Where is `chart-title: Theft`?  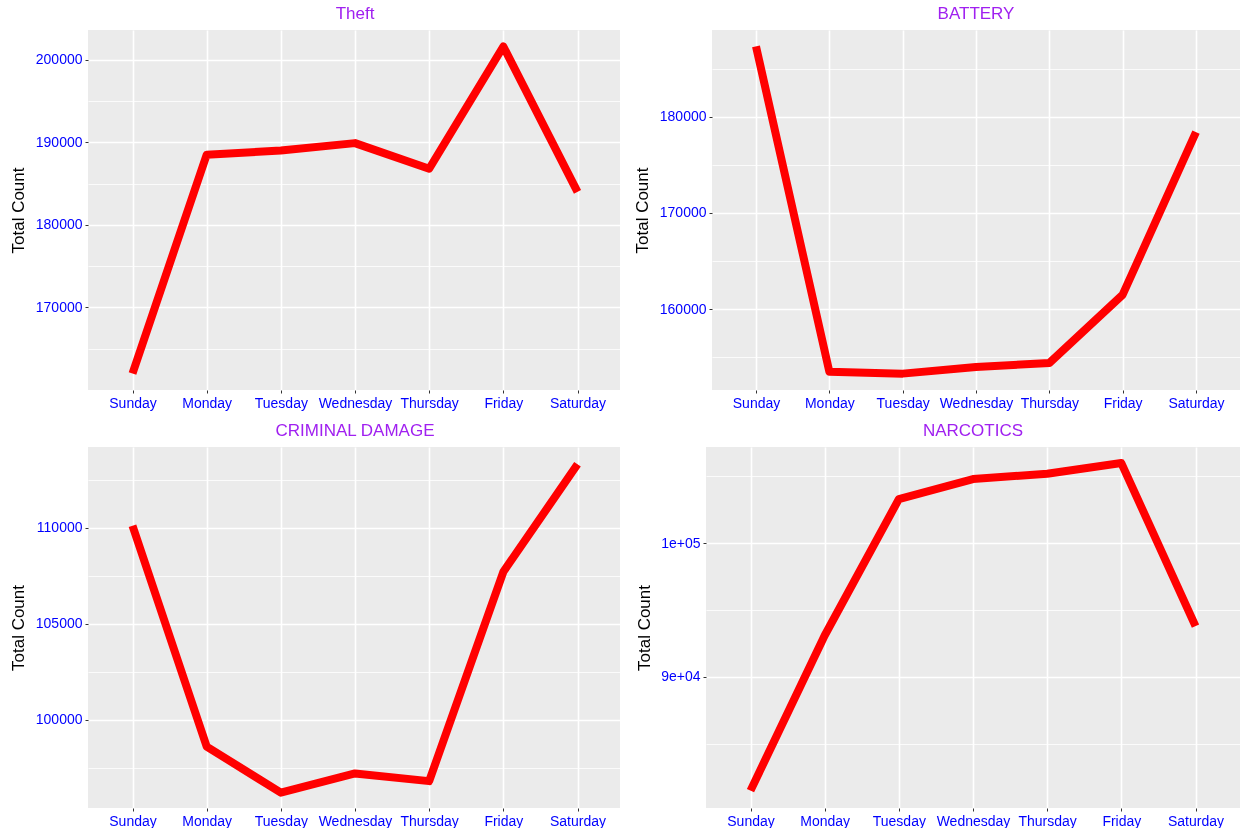
chart-title: Theft is located at coordinates (355, 13).